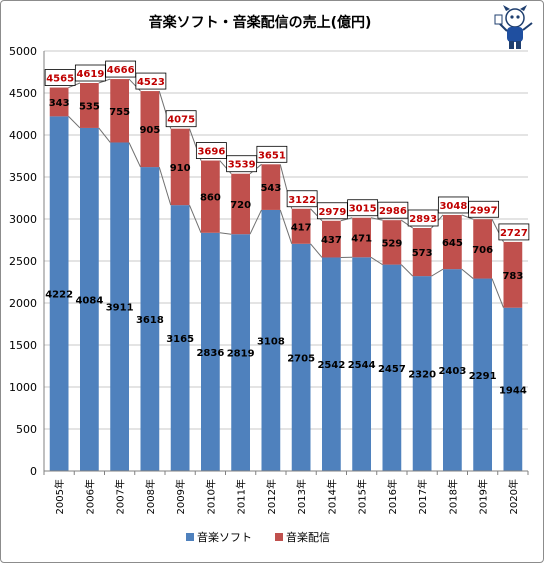 The width and height of the screenshot is (544, 563). Describe the element at coordinates (23, 135) in the screenshot. I see `y-tick-label: 4000` at that location.